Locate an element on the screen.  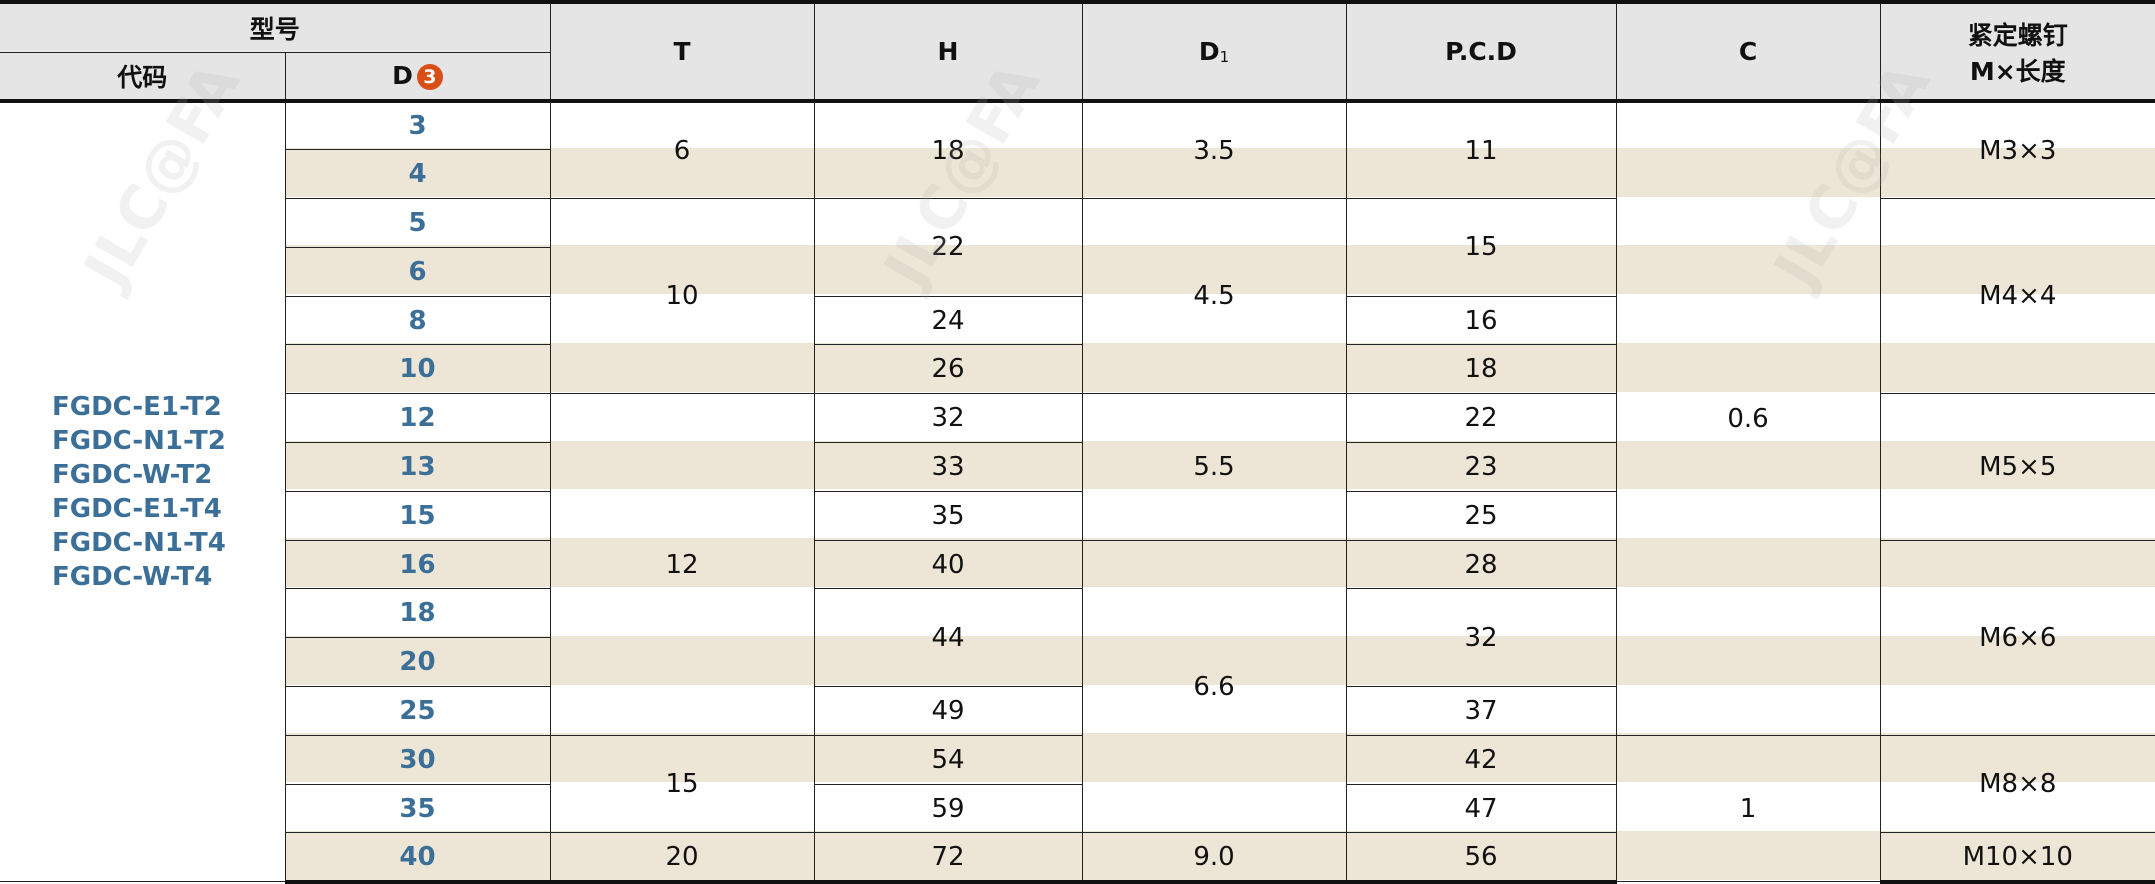
h-value: 18 is located at coordinates (948, 150).